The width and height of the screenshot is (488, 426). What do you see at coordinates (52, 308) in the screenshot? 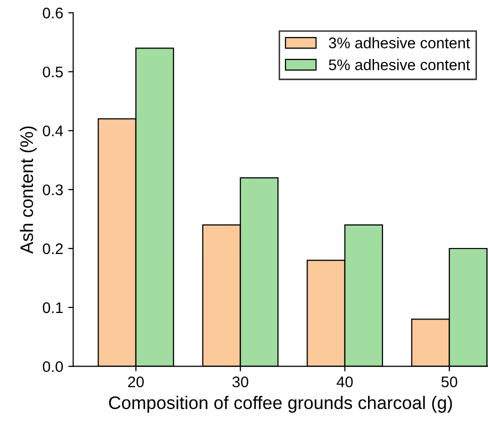
I see `y-tick-label: 0.1` at bounding box center [52, 308].